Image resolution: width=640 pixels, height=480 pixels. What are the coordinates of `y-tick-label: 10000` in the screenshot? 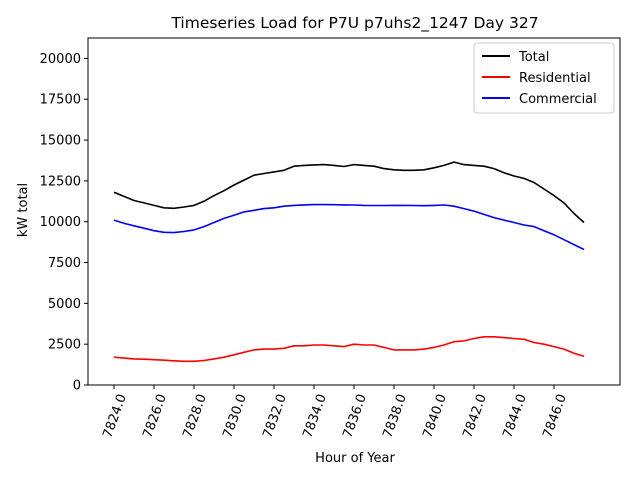 It's located at (60, 222).